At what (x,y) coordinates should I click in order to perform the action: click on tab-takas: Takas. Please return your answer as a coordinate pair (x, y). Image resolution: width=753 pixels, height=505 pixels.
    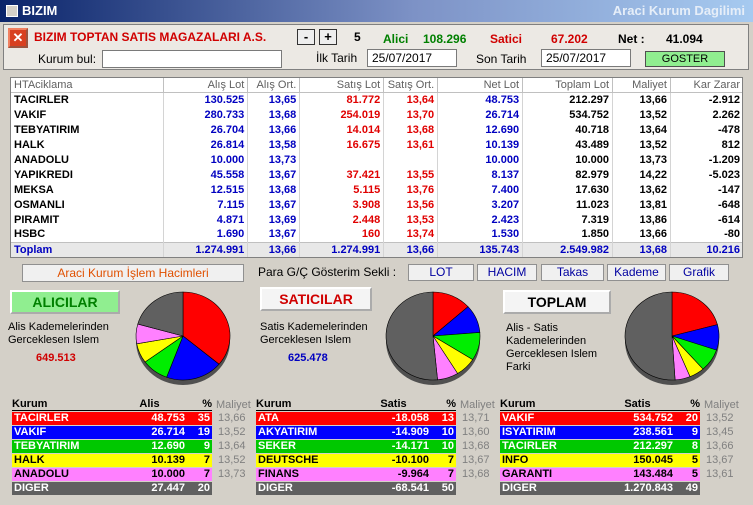
    Looking at the image, I should click on (572, 272).